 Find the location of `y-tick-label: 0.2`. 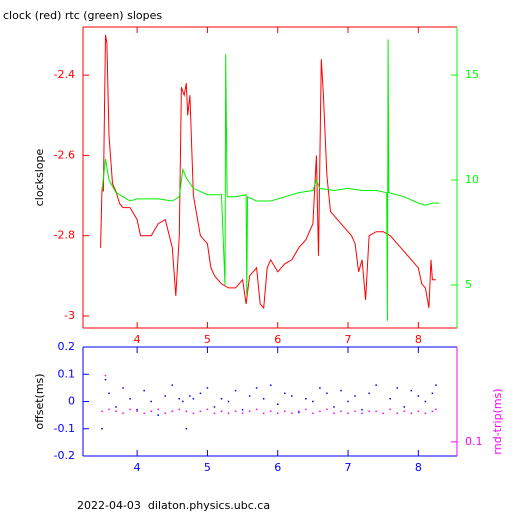

y-tick-label: 0.2 is located at coordinates (67, 346).